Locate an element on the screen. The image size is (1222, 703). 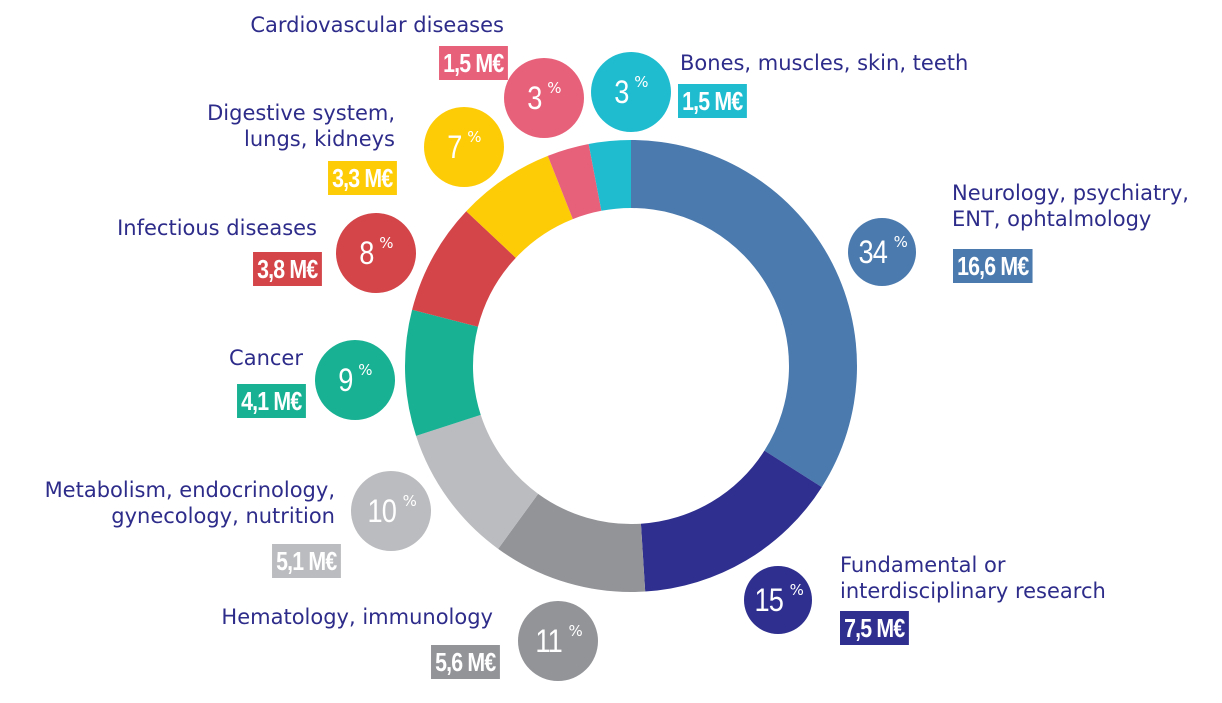
amount-badge: 5,1 M€ is located at coordinates (305, 561).